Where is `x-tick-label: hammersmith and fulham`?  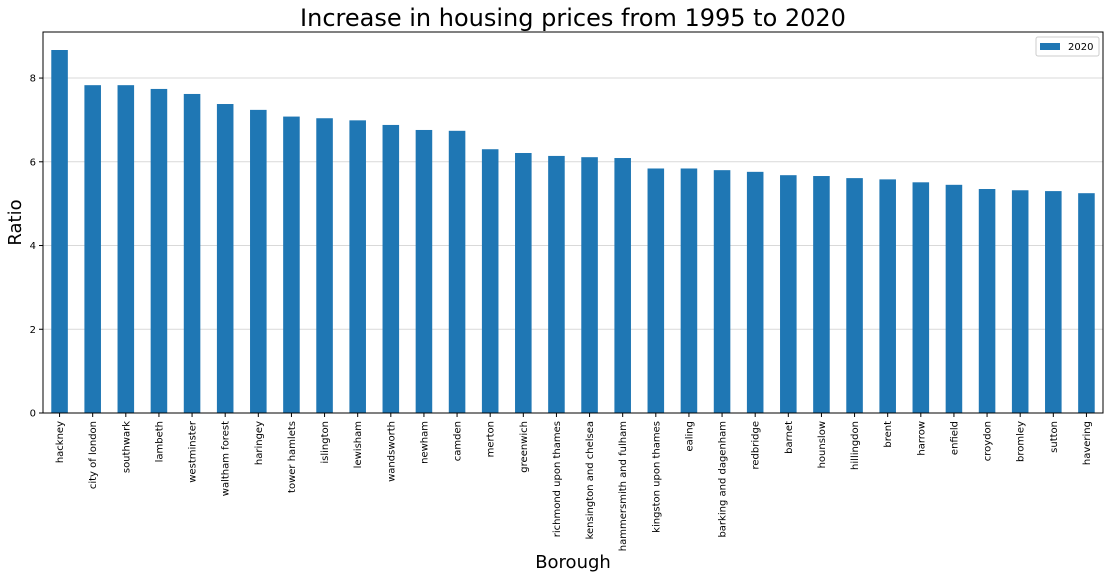
x-tick-label: hammersmith and fulham is located at coordinates (623, 486).